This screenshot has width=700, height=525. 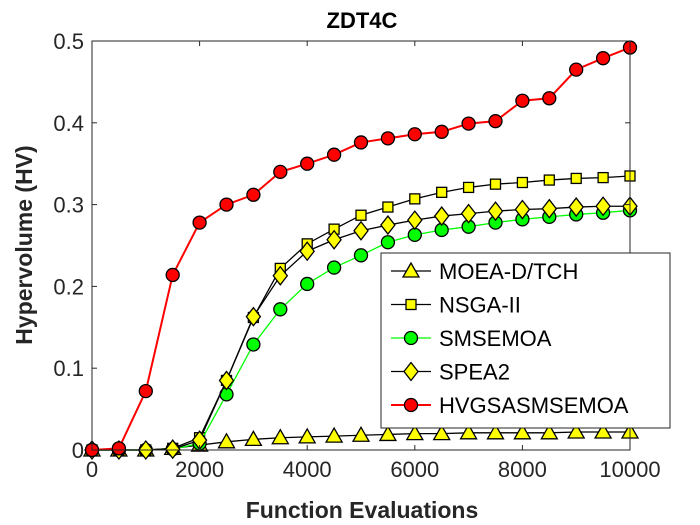 I want to click on chart-title: ZDT4C, so click(x=362, y=20).